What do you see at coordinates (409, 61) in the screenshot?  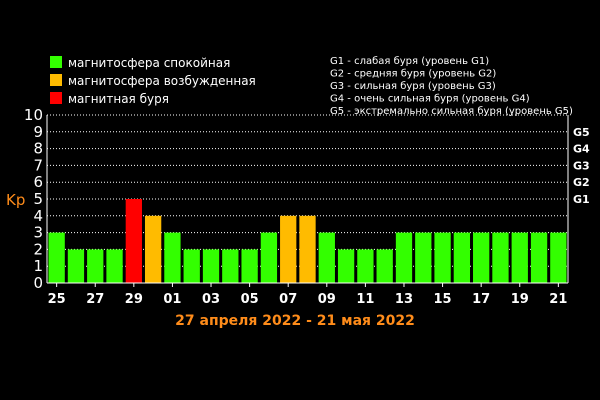 I see `storm-level-legend-item: G1 - слабая буря (уровень G1)` at bounding box center [409, 61].